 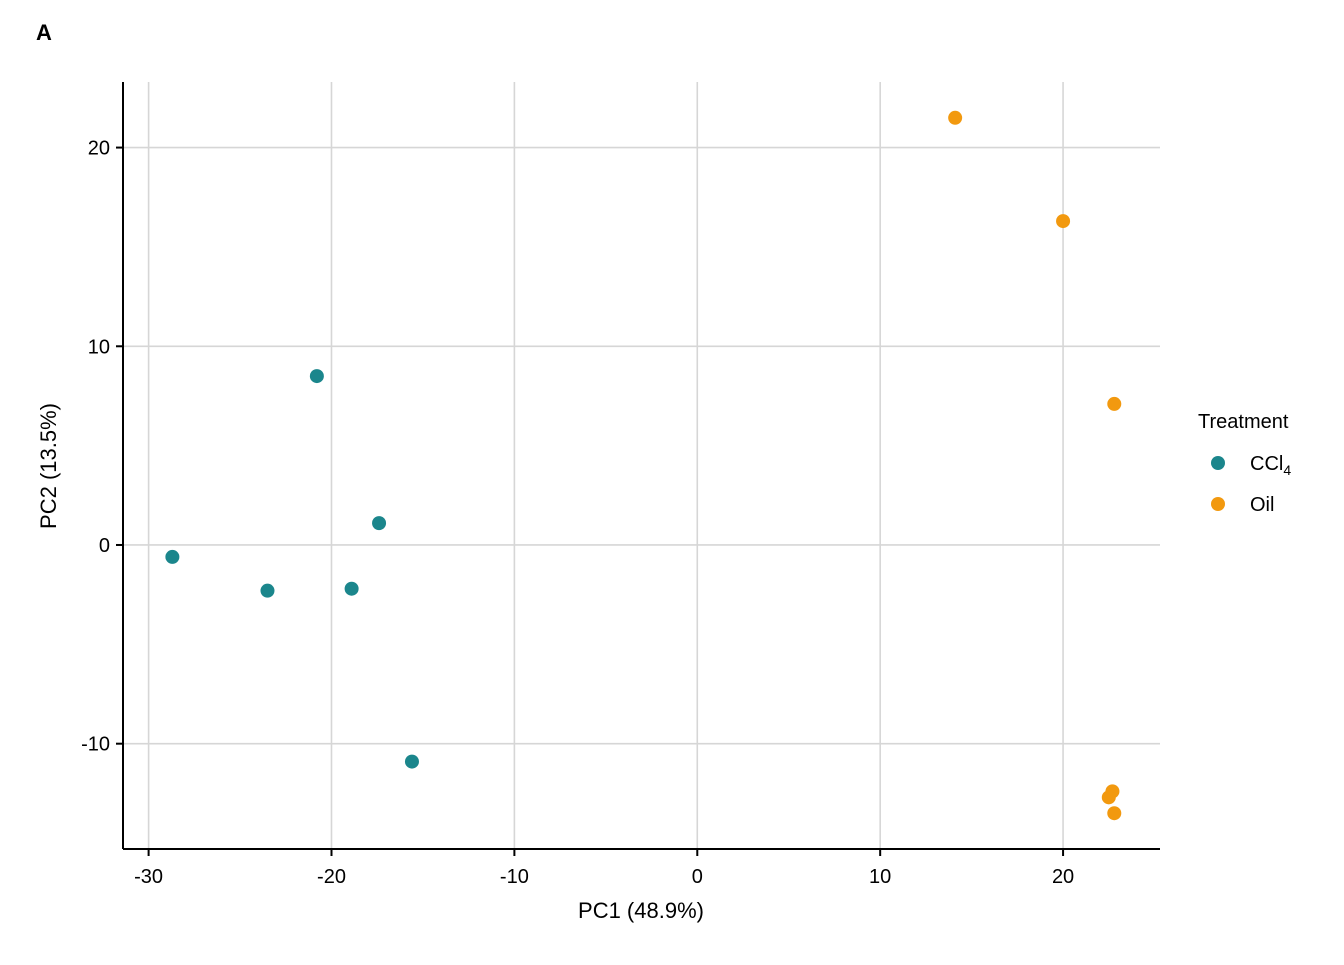 I want to click on y-tick-label: 20, so click(x=99, y=149).